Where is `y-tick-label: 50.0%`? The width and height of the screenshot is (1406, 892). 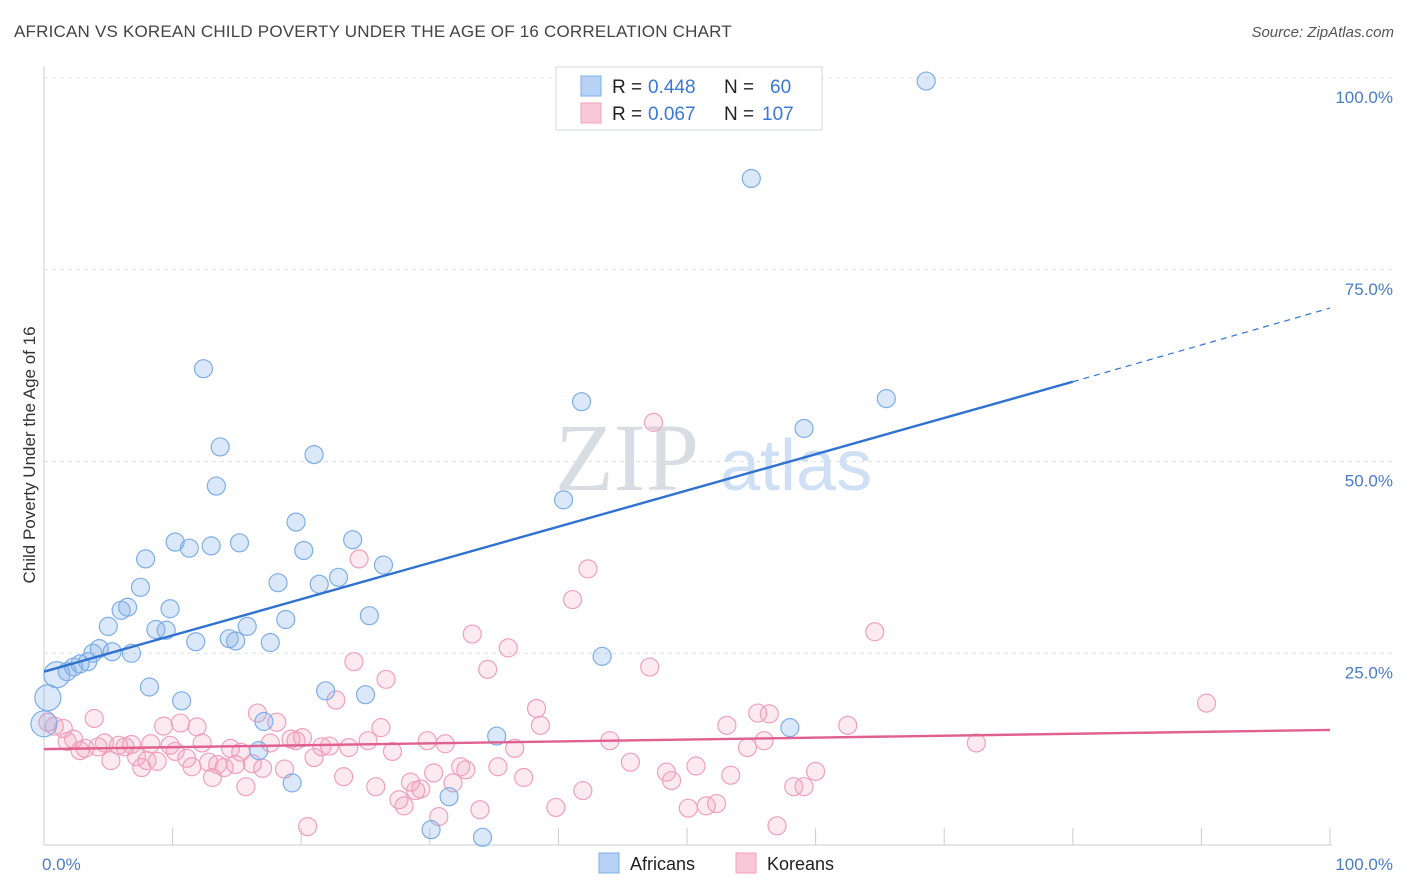 y-tick-label: 50.0% is located at coordinates (1369, 481).